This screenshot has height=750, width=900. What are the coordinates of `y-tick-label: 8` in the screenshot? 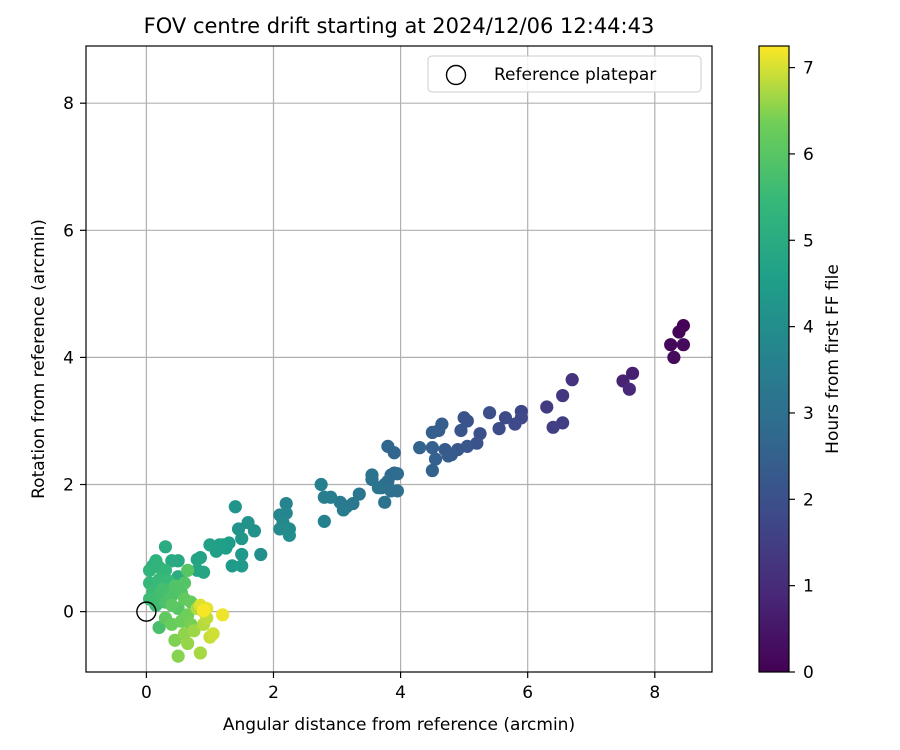 It's located at (68, 104).